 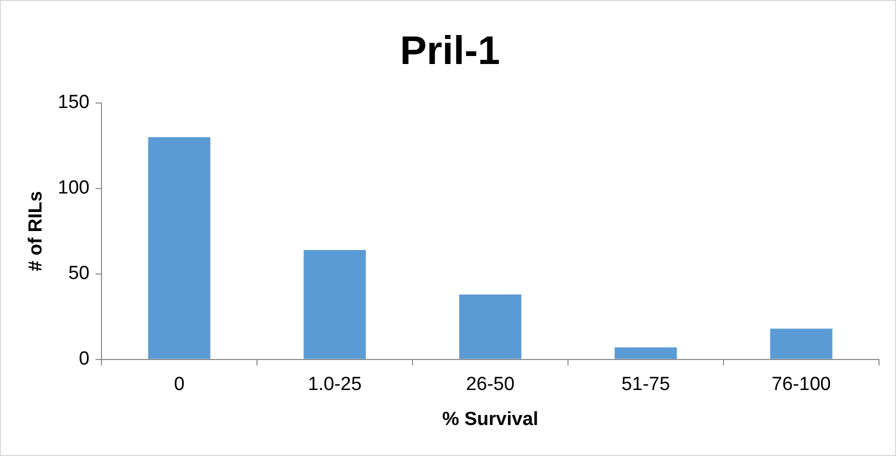 I want to click on x-tick-label: 1.0-25, so click(x=335, y=385).